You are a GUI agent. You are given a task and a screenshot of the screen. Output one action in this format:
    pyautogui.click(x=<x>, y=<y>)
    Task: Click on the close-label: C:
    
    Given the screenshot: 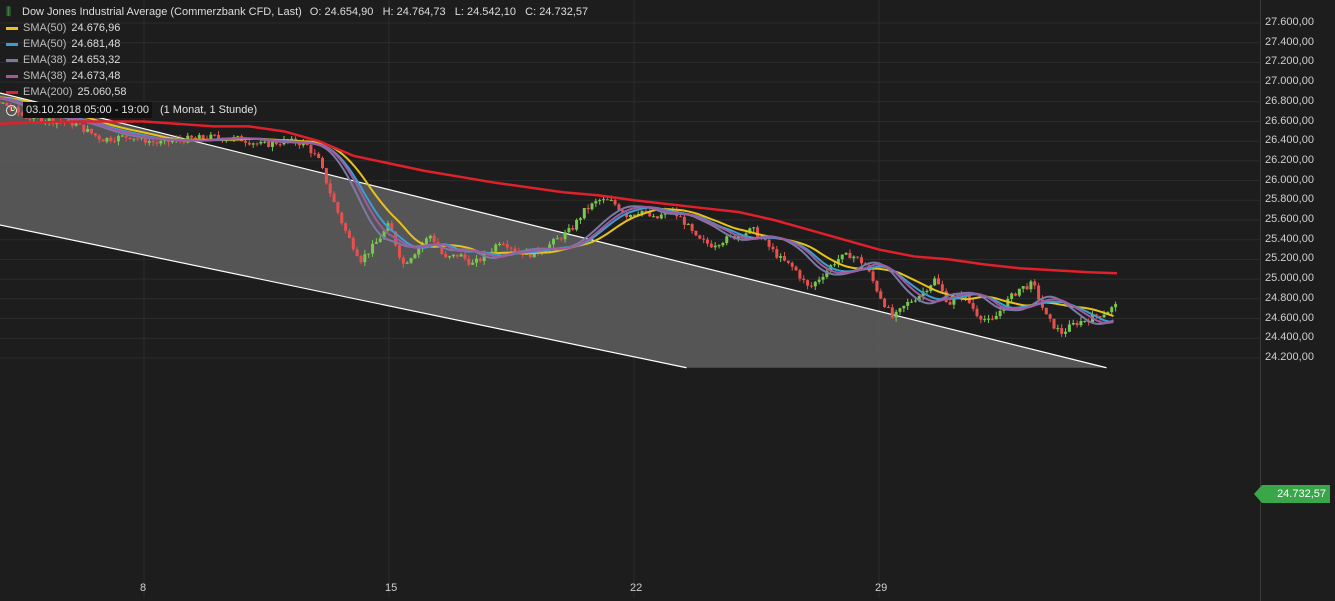 What is the action you would take?
    pyautogui.click(x=531, y=12)
    